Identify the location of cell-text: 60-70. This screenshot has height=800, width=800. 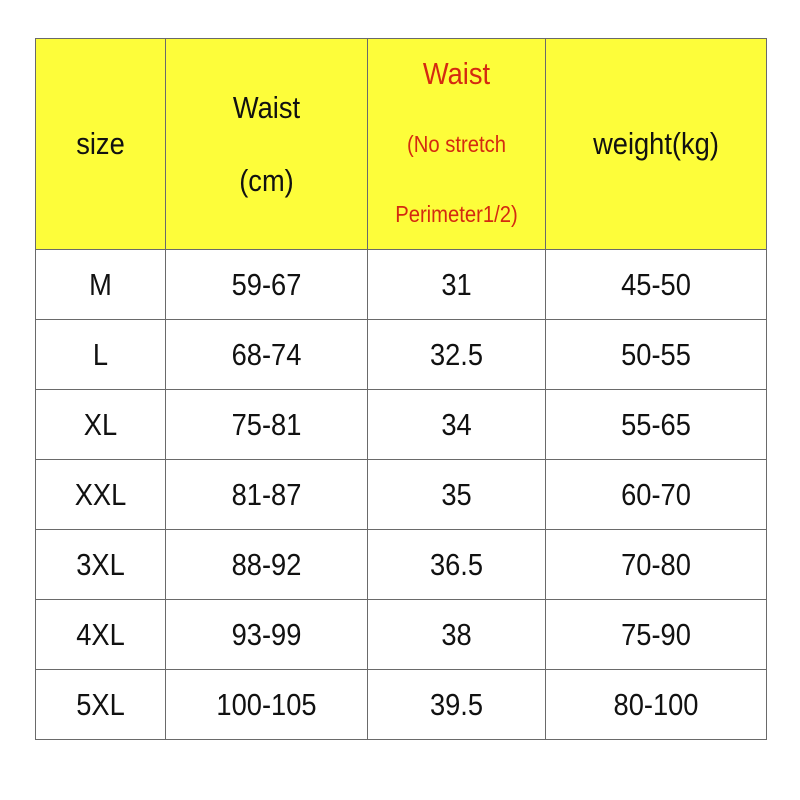
(656, 494).